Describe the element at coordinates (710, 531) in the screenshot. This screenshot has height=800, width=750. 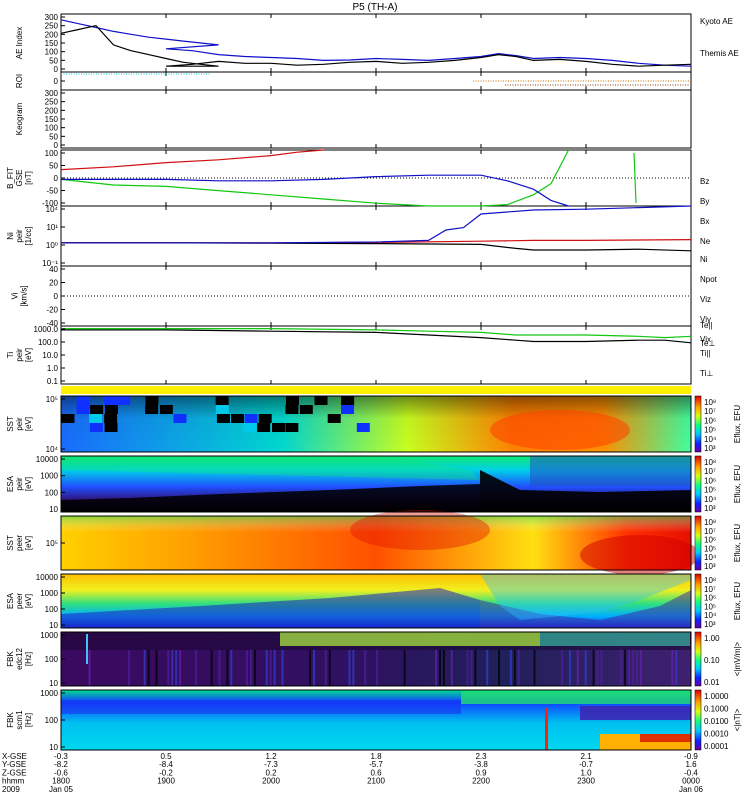
I see `colorbar-tick-label: 10⁷` at that location.